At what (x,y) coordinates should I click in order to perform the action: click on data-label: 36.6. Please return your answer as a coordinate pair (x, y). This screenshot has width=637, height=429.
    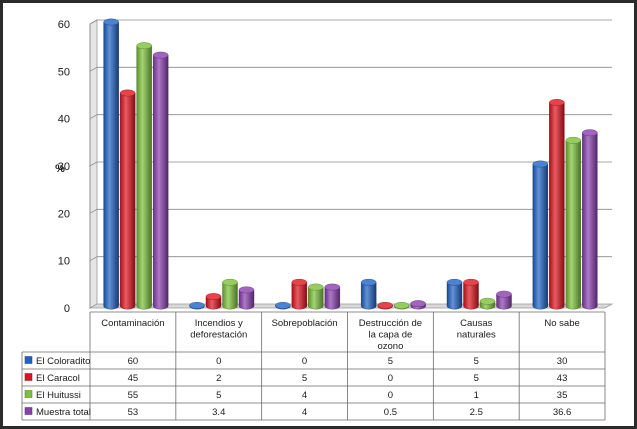
    Looking at the image, I should click on (562, 412).